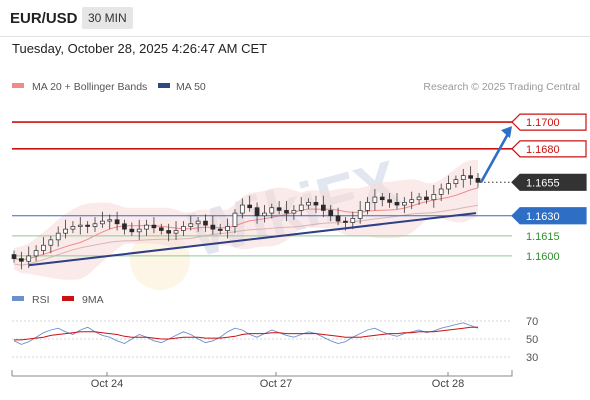 This screenshot has width=590, height=400. What do you see at coordinates (44, 18) in the screenshot?
I see `symbol-title: EUR/USD` at bounding box center [44, 18].